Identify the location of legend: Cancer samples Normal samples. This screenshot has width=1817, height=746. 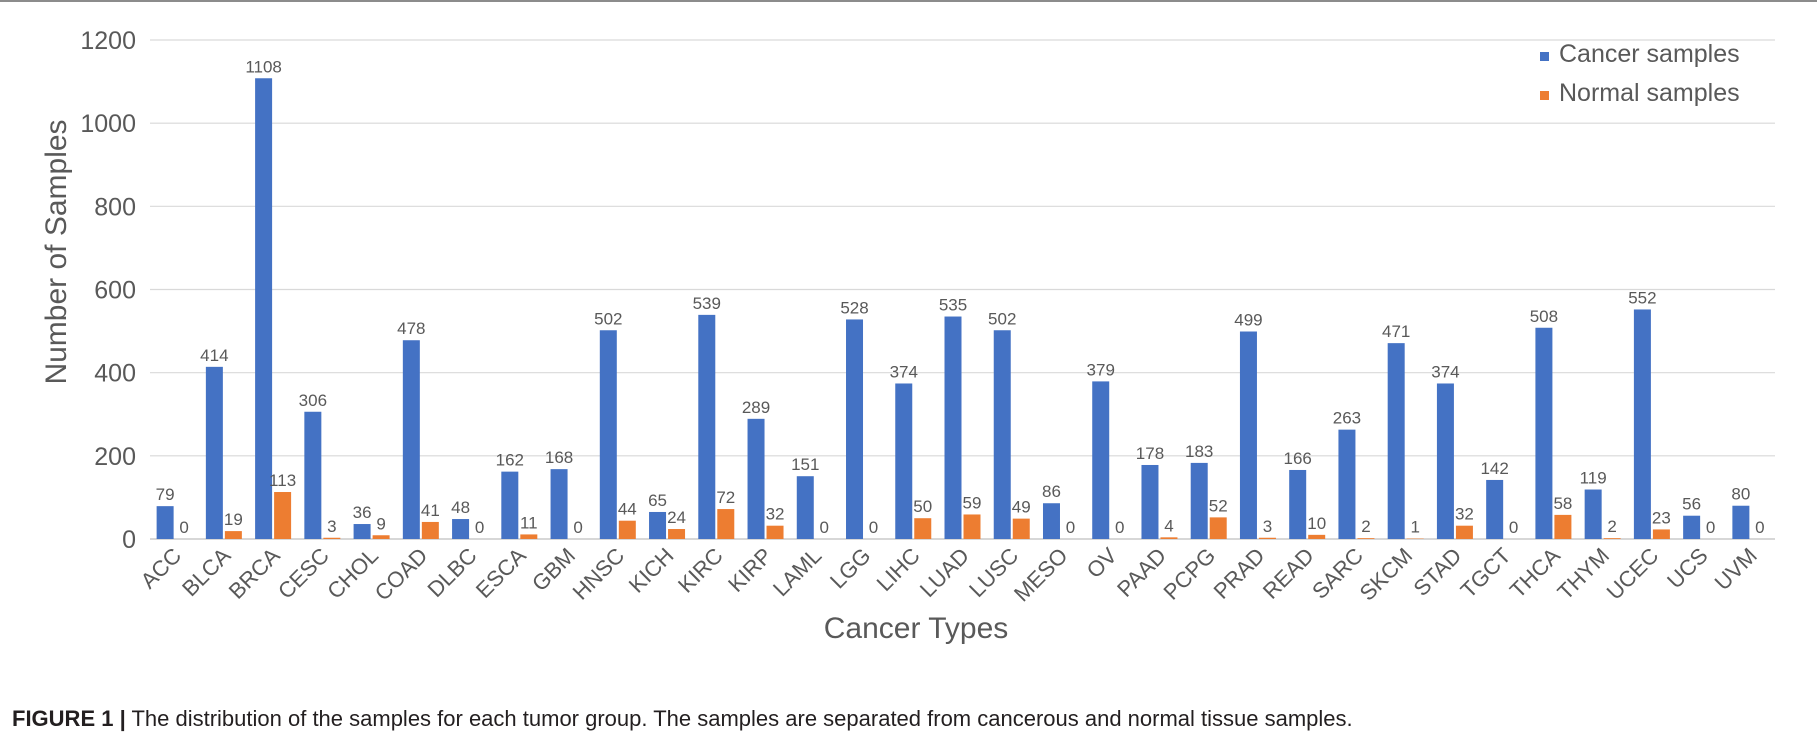
(1640, 73).